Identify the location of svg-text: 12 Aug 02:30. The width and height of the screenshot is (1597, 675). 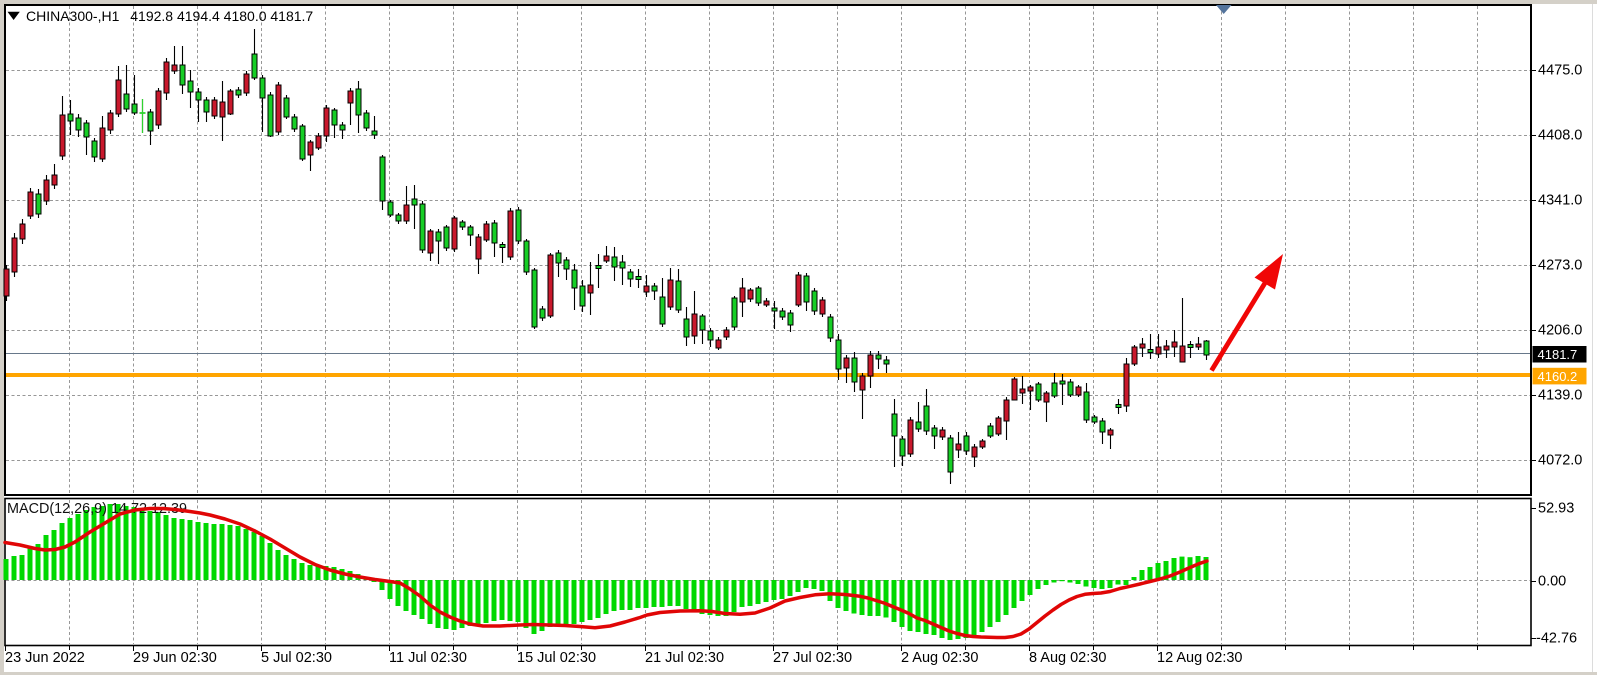
(1199, 658).